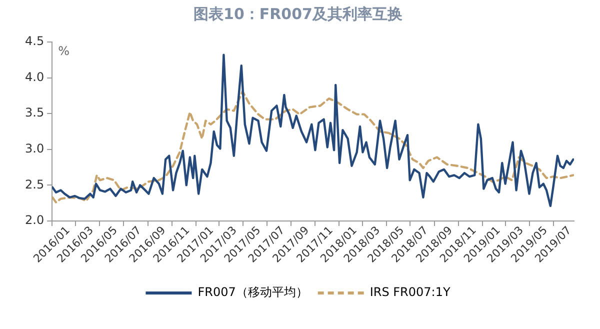  Describe the element at coordinates (64, 51) in the screenshot. I see `y-axis-title: %` at that location.